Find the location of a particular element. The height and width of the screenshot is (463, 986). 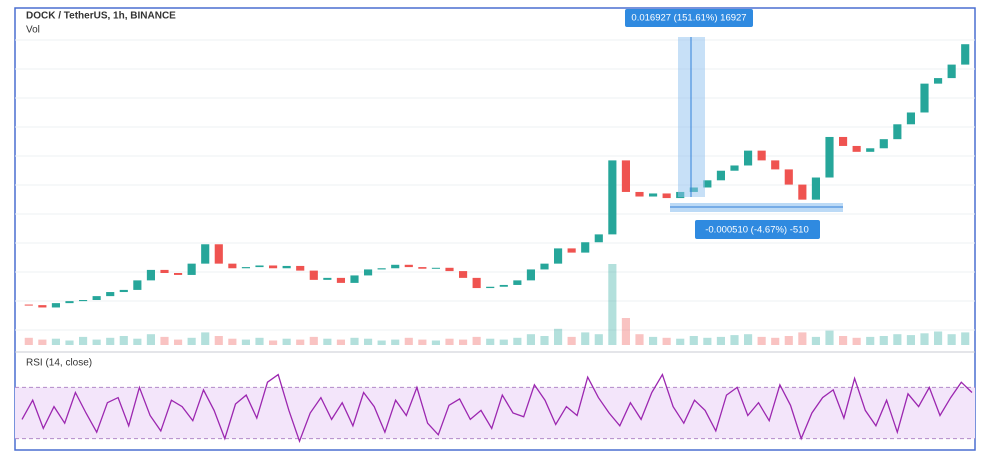

rsi-line is located at coordinates (497, 408).